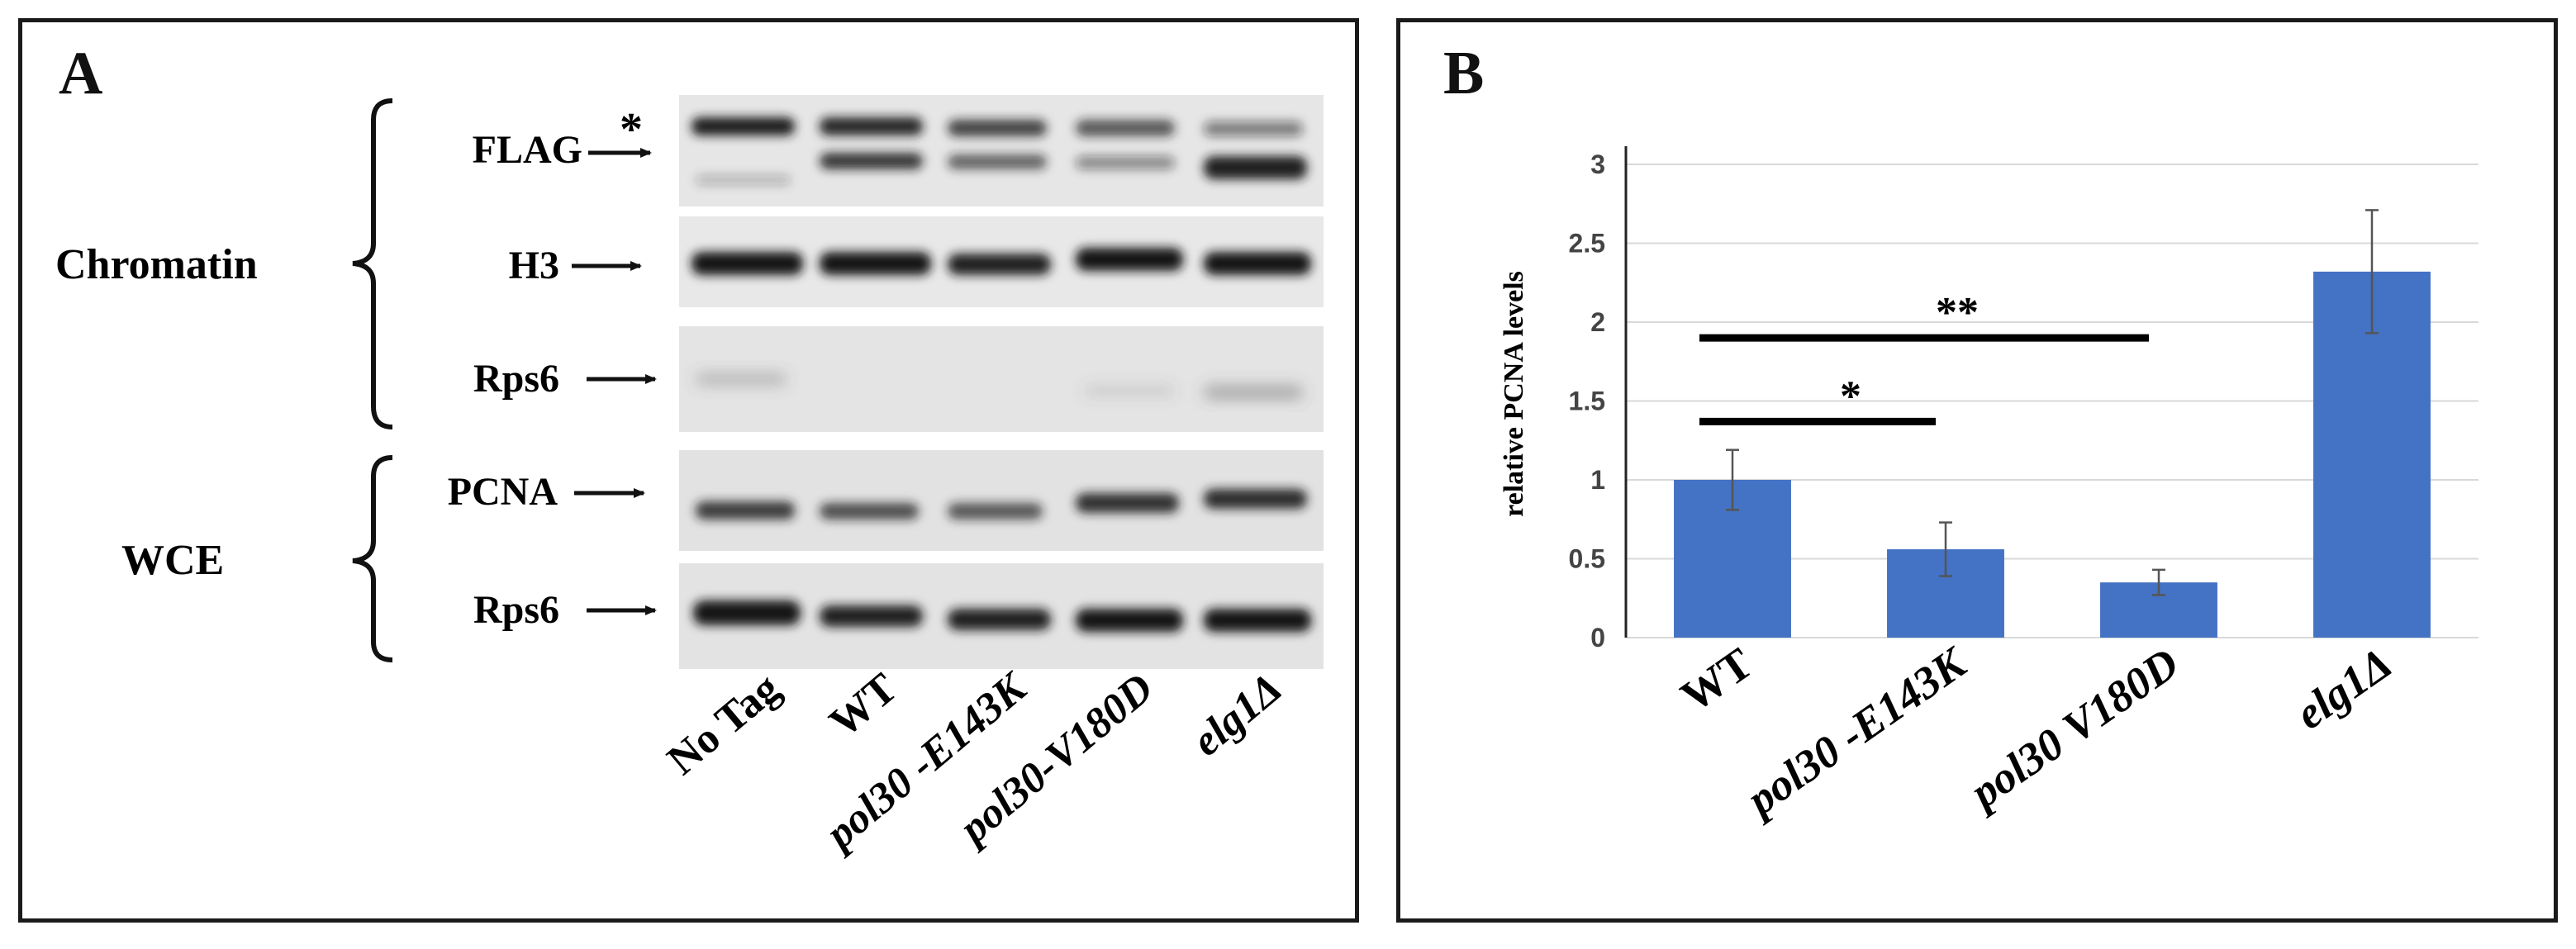  What do you see at coordinates (1924, 315) in the screenshot?
I see `significance-bracket: **` at bounding box center [1924, 315].